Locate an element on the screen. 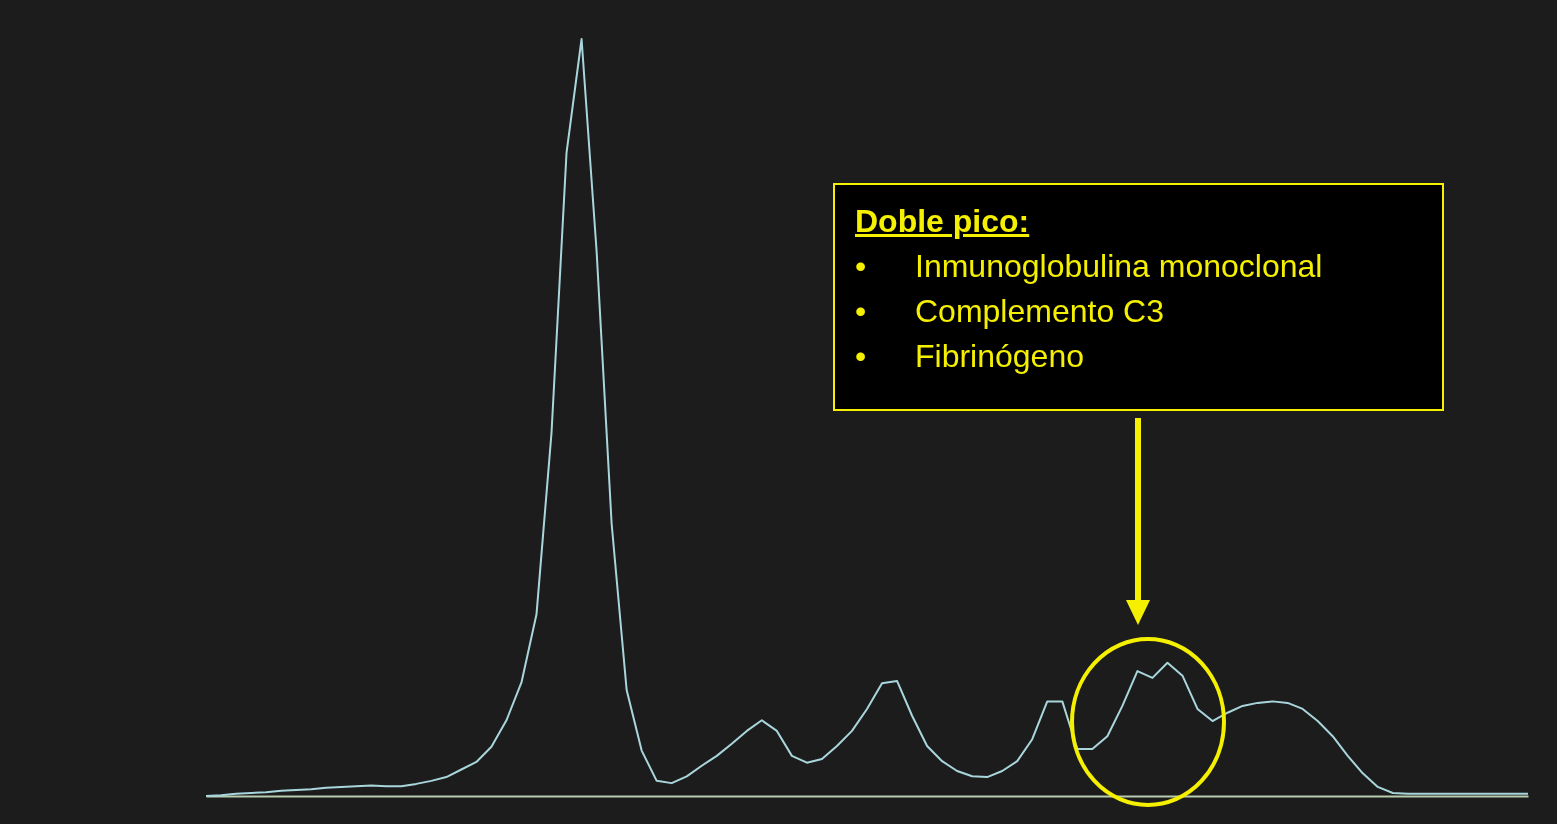  annotation: Doble pico: is located at coordinates (943, 221).